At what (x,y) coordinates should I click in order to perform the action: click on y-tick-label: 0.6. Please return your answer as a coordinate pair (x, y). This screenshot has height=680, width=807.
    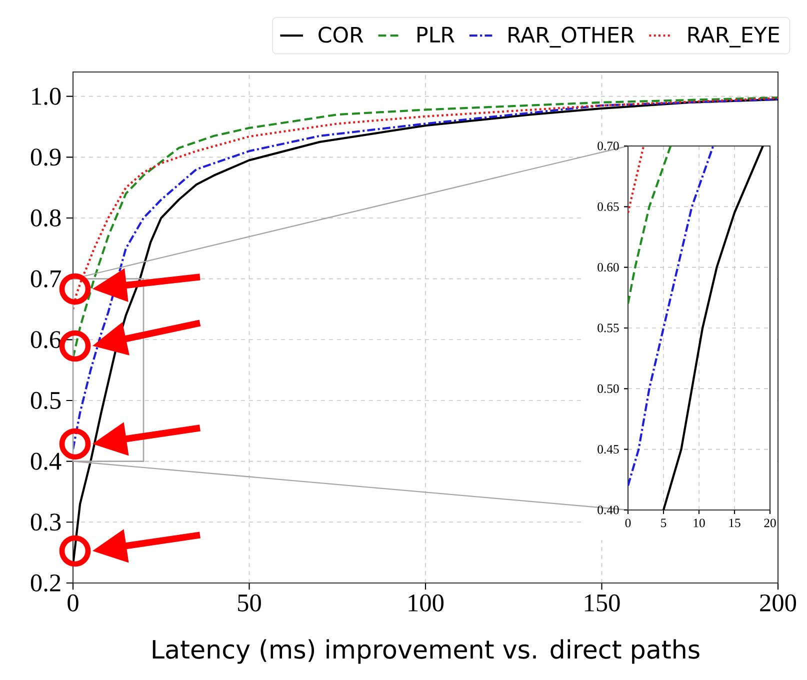
    Looking at the image, I should click on (45, 339).